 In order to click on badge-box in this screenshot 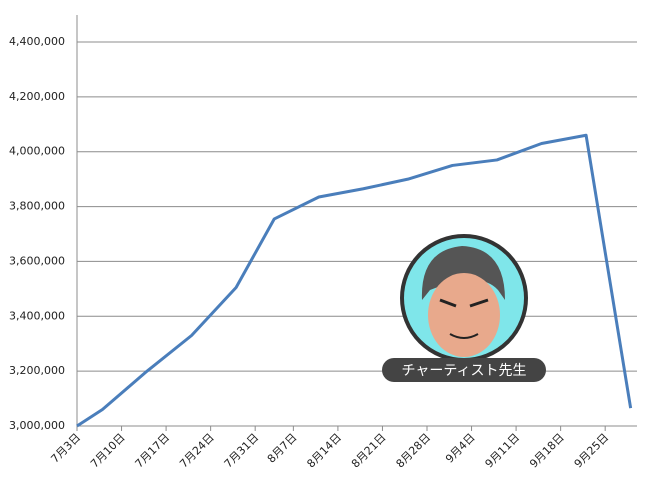, I will do `click(464, 370)`.